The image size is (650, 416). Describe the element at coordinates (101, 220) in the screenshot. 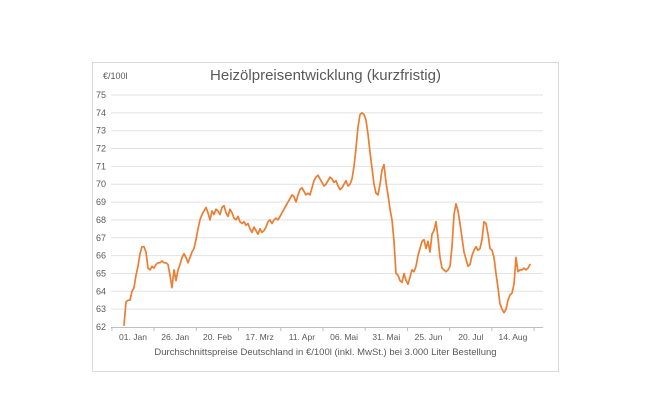

I see `y-axis-tick-label: 68` at that location.